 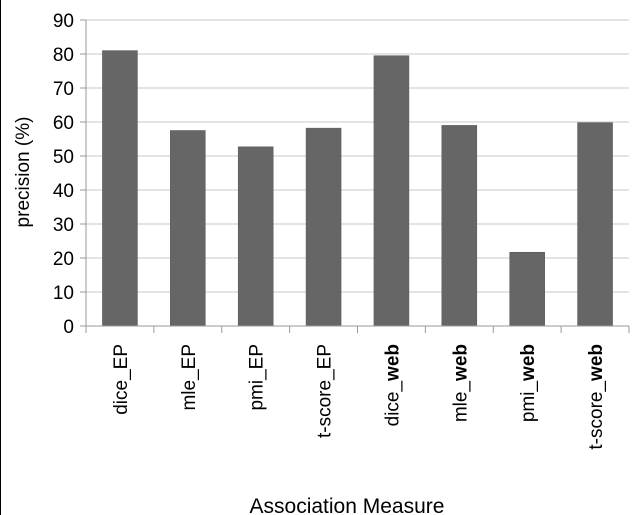 I want to click on y-axis-label: precision (%), so click(x=23, y=172).